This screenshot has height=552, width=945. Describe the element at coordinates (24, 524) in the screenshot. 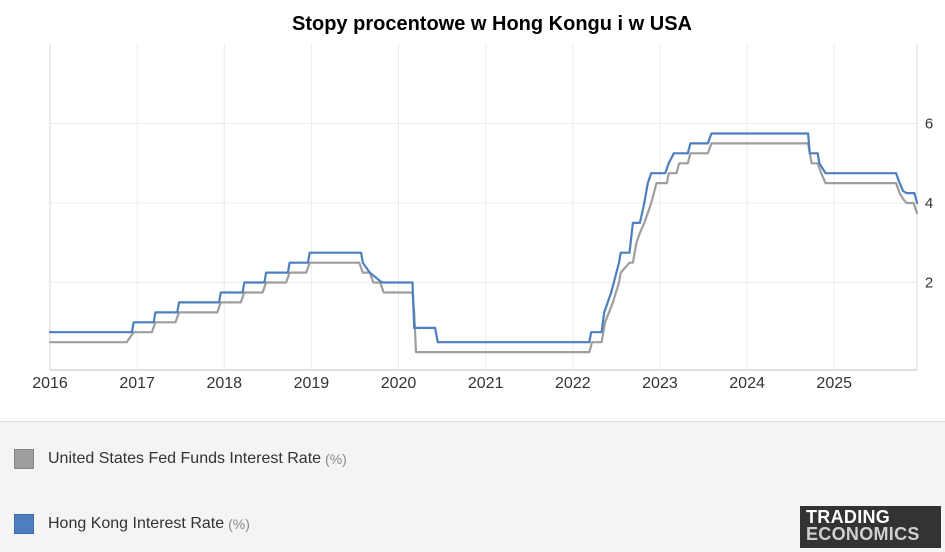

I see `legend-swatch-hk` at that location.